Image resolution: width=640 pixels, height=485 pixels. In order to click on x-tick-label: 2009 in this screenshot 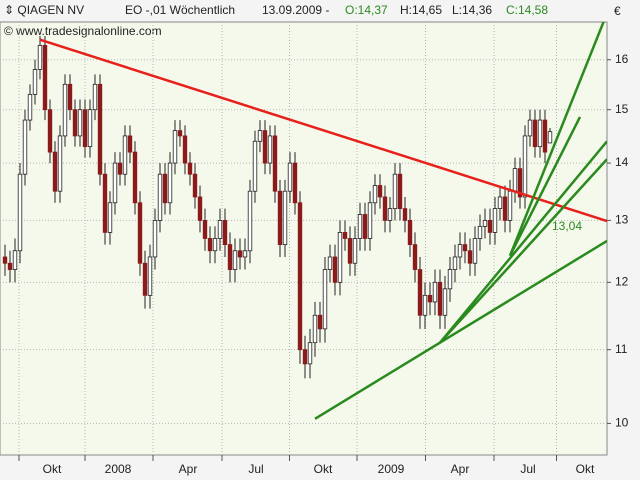, I will do `click(391, 469)`.